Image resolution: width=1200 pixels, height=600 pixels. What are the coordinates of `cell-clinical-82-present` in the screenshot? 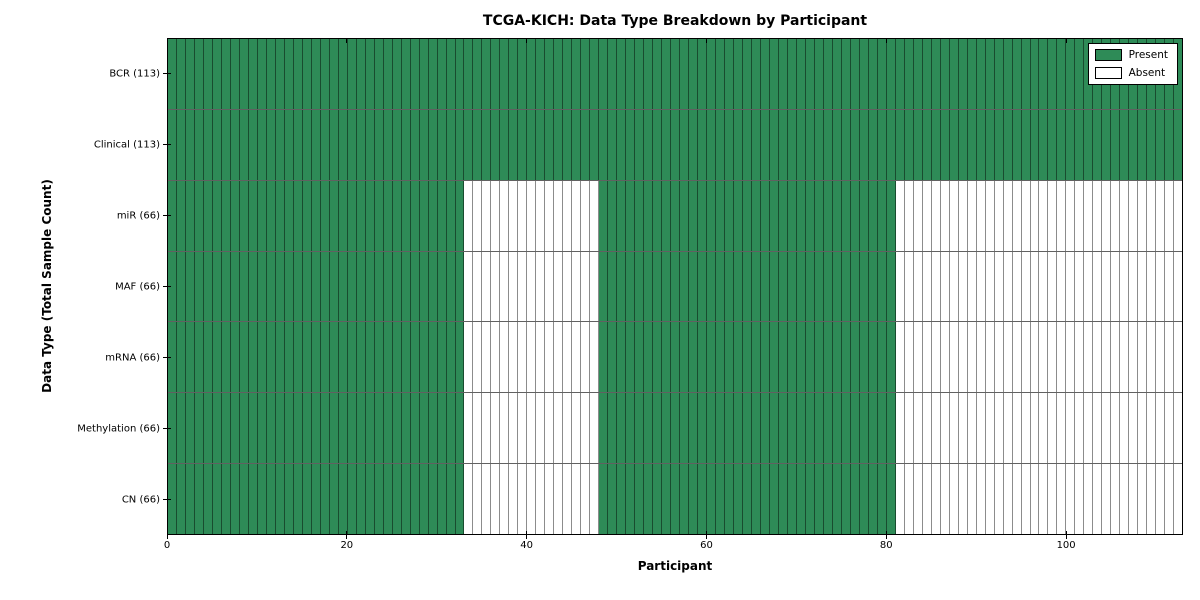 It's located at (909, 144).